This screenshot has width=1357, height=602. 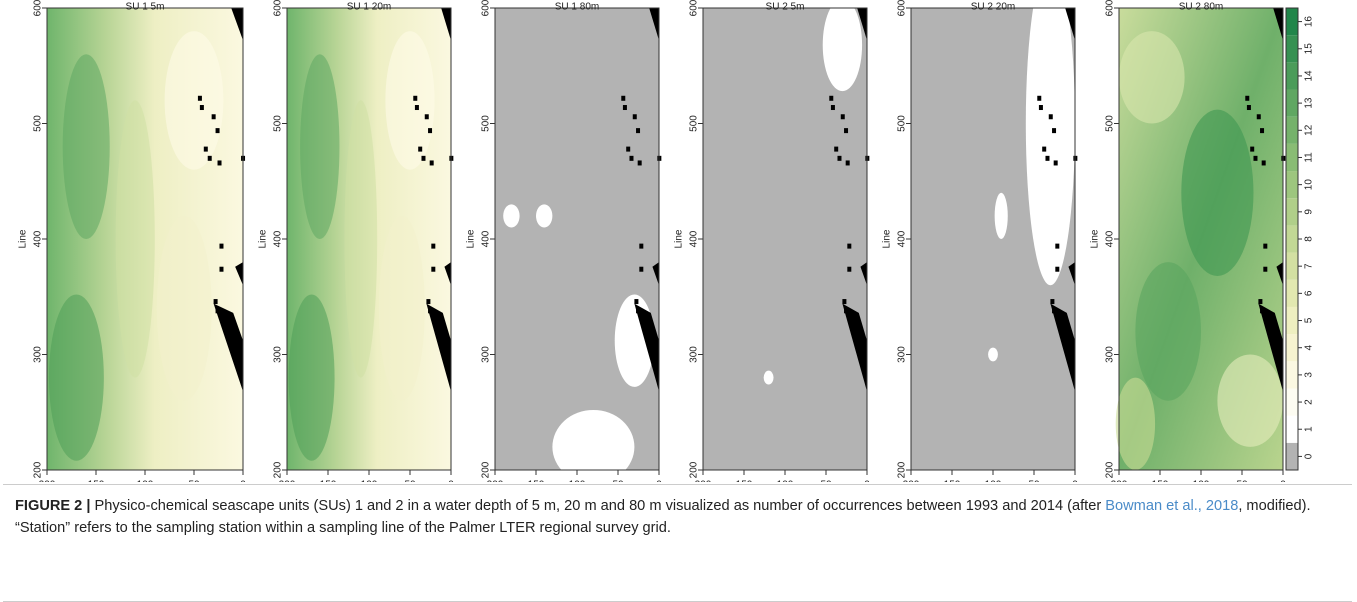 What do you see at coordinates (1309, 22) in the screenshot?
I see `colorbar-tick-label: 16` at bounding box center [1309, 22].